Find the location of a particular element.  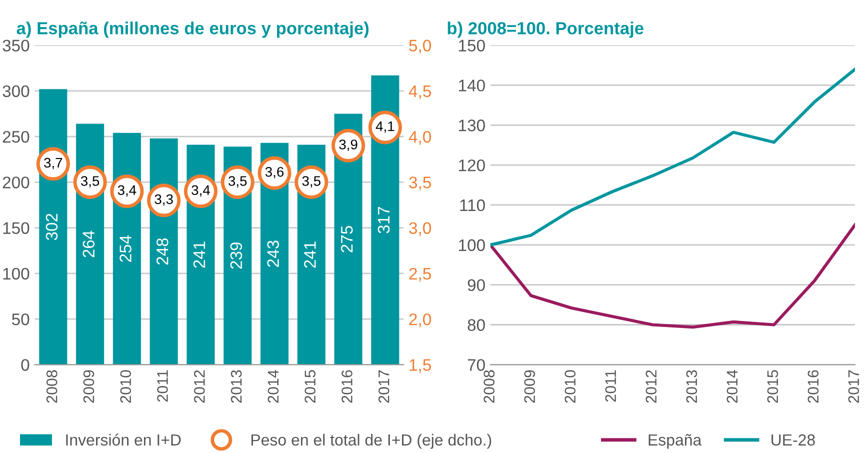

y-tick-label: 70 is located at coordinates (476, 365).